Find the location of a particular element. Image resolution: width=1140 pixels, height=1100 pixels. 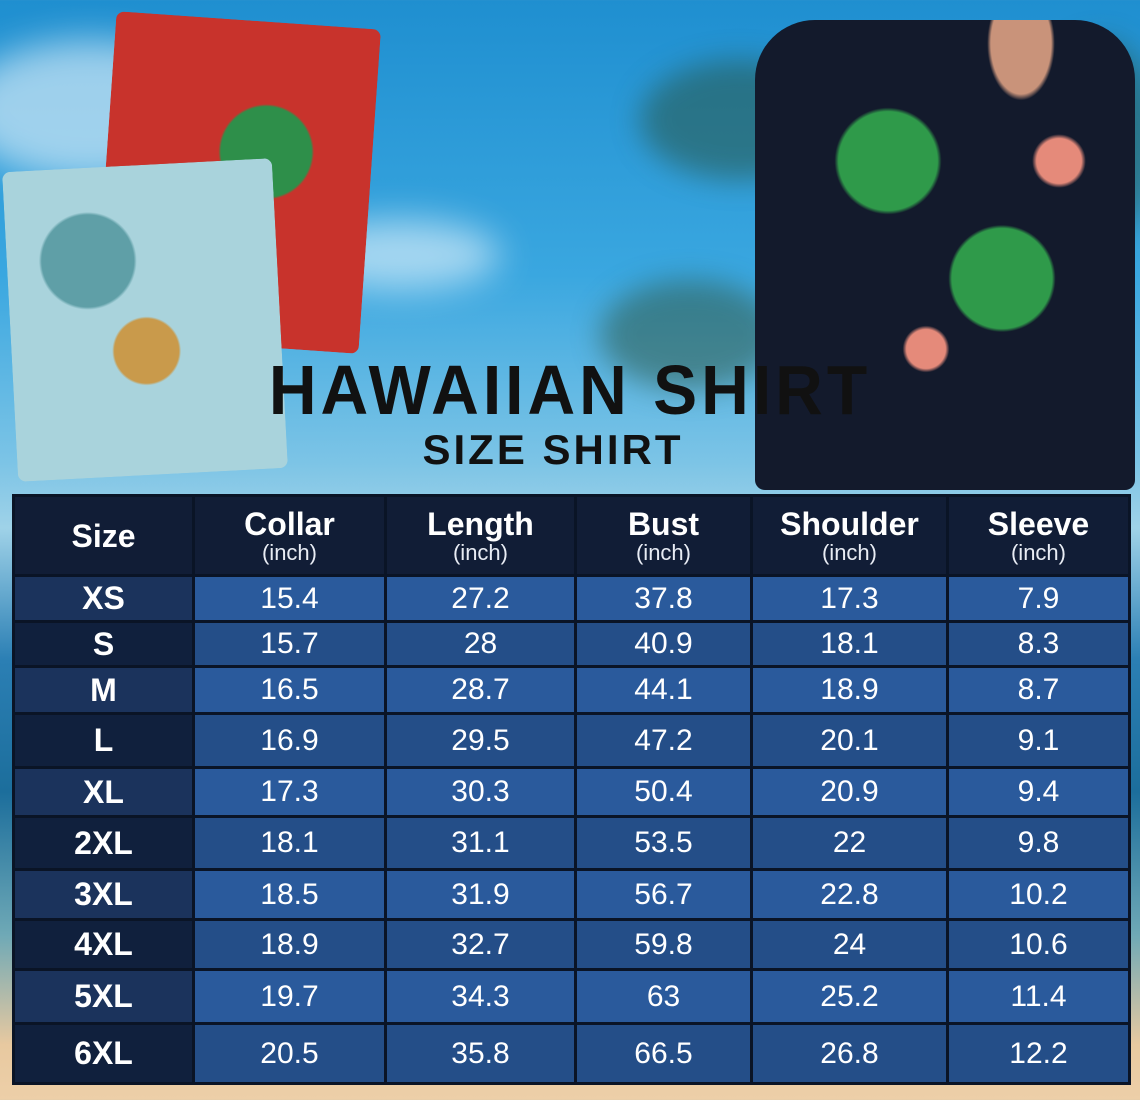

cell-size: XL is located at coordinates (103, 792).